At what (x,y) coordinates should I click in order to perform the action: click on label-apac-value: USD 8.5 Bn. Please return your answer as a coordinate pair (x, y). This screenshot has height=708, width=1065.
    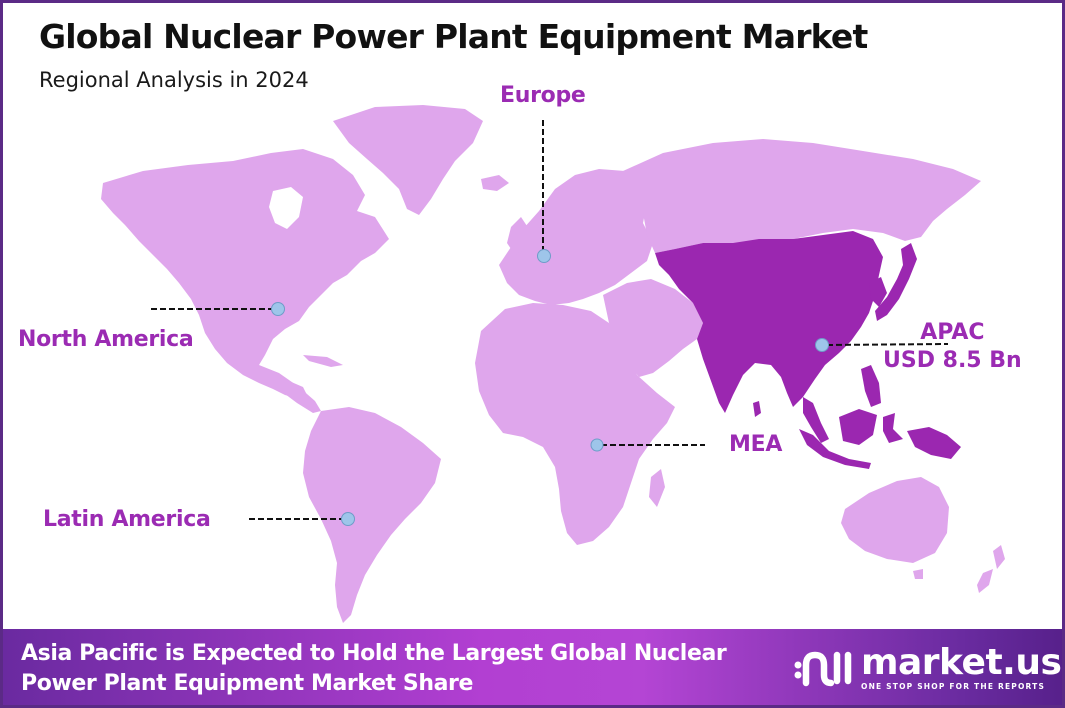
    Looking at the image, I should click on (952, 360).